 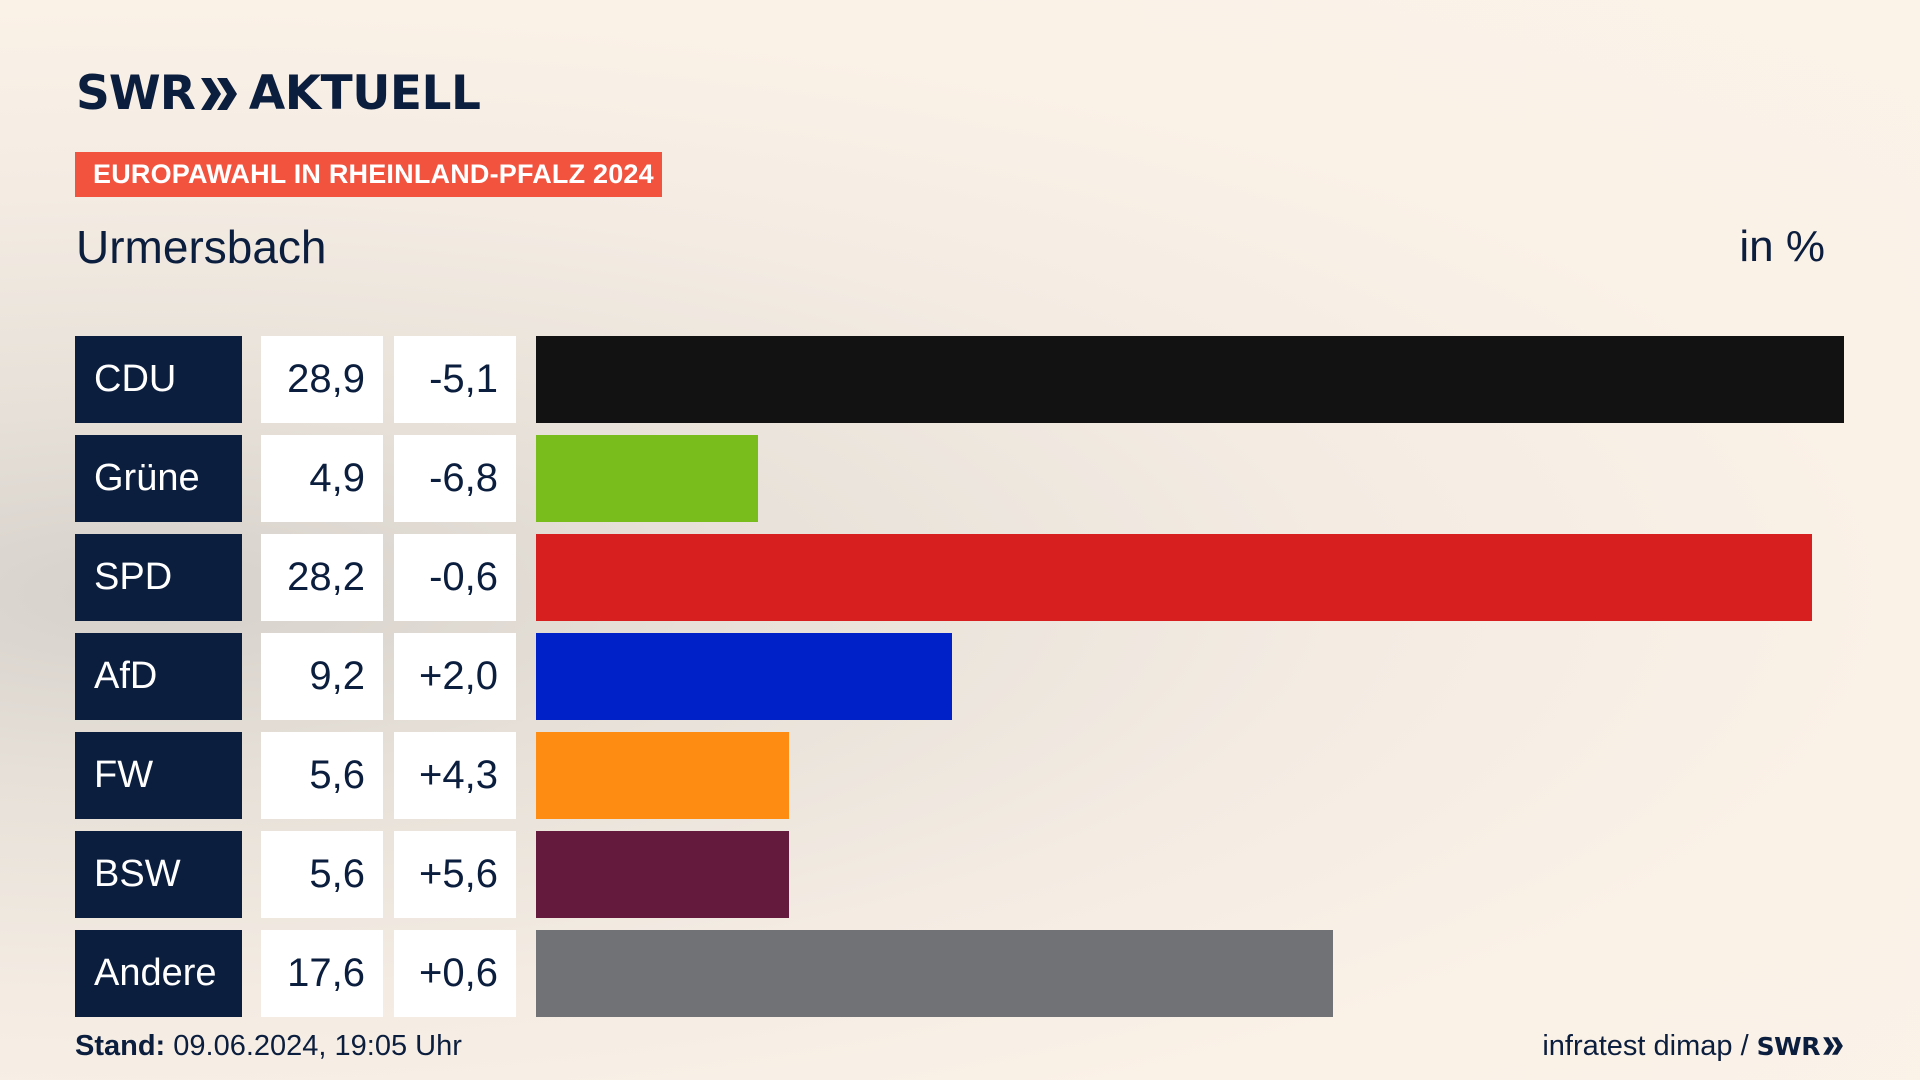 I want to click on value-label: 4,9, so click(x=322, y=478).